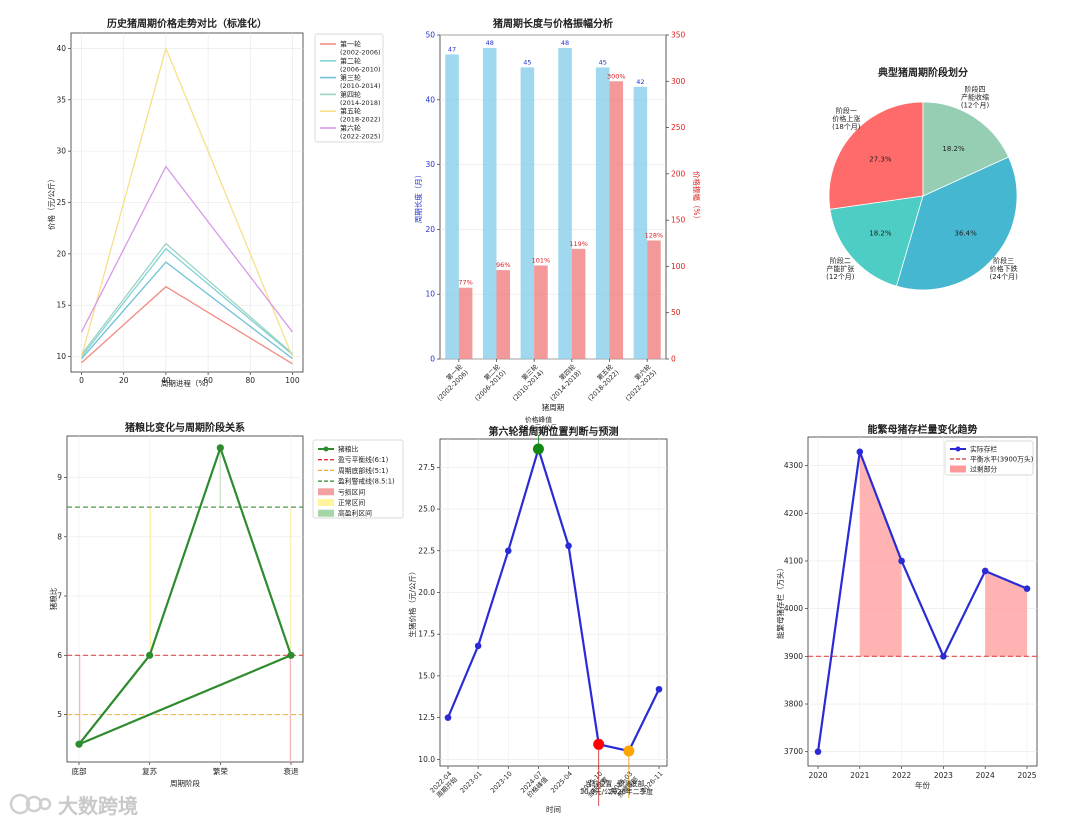 Image resolution: width=1080 pixels, height=824 pixels. Describe the element at coordinates (426, 467) in the screenshot. I see `y-tick-label: 27.5` at that location.